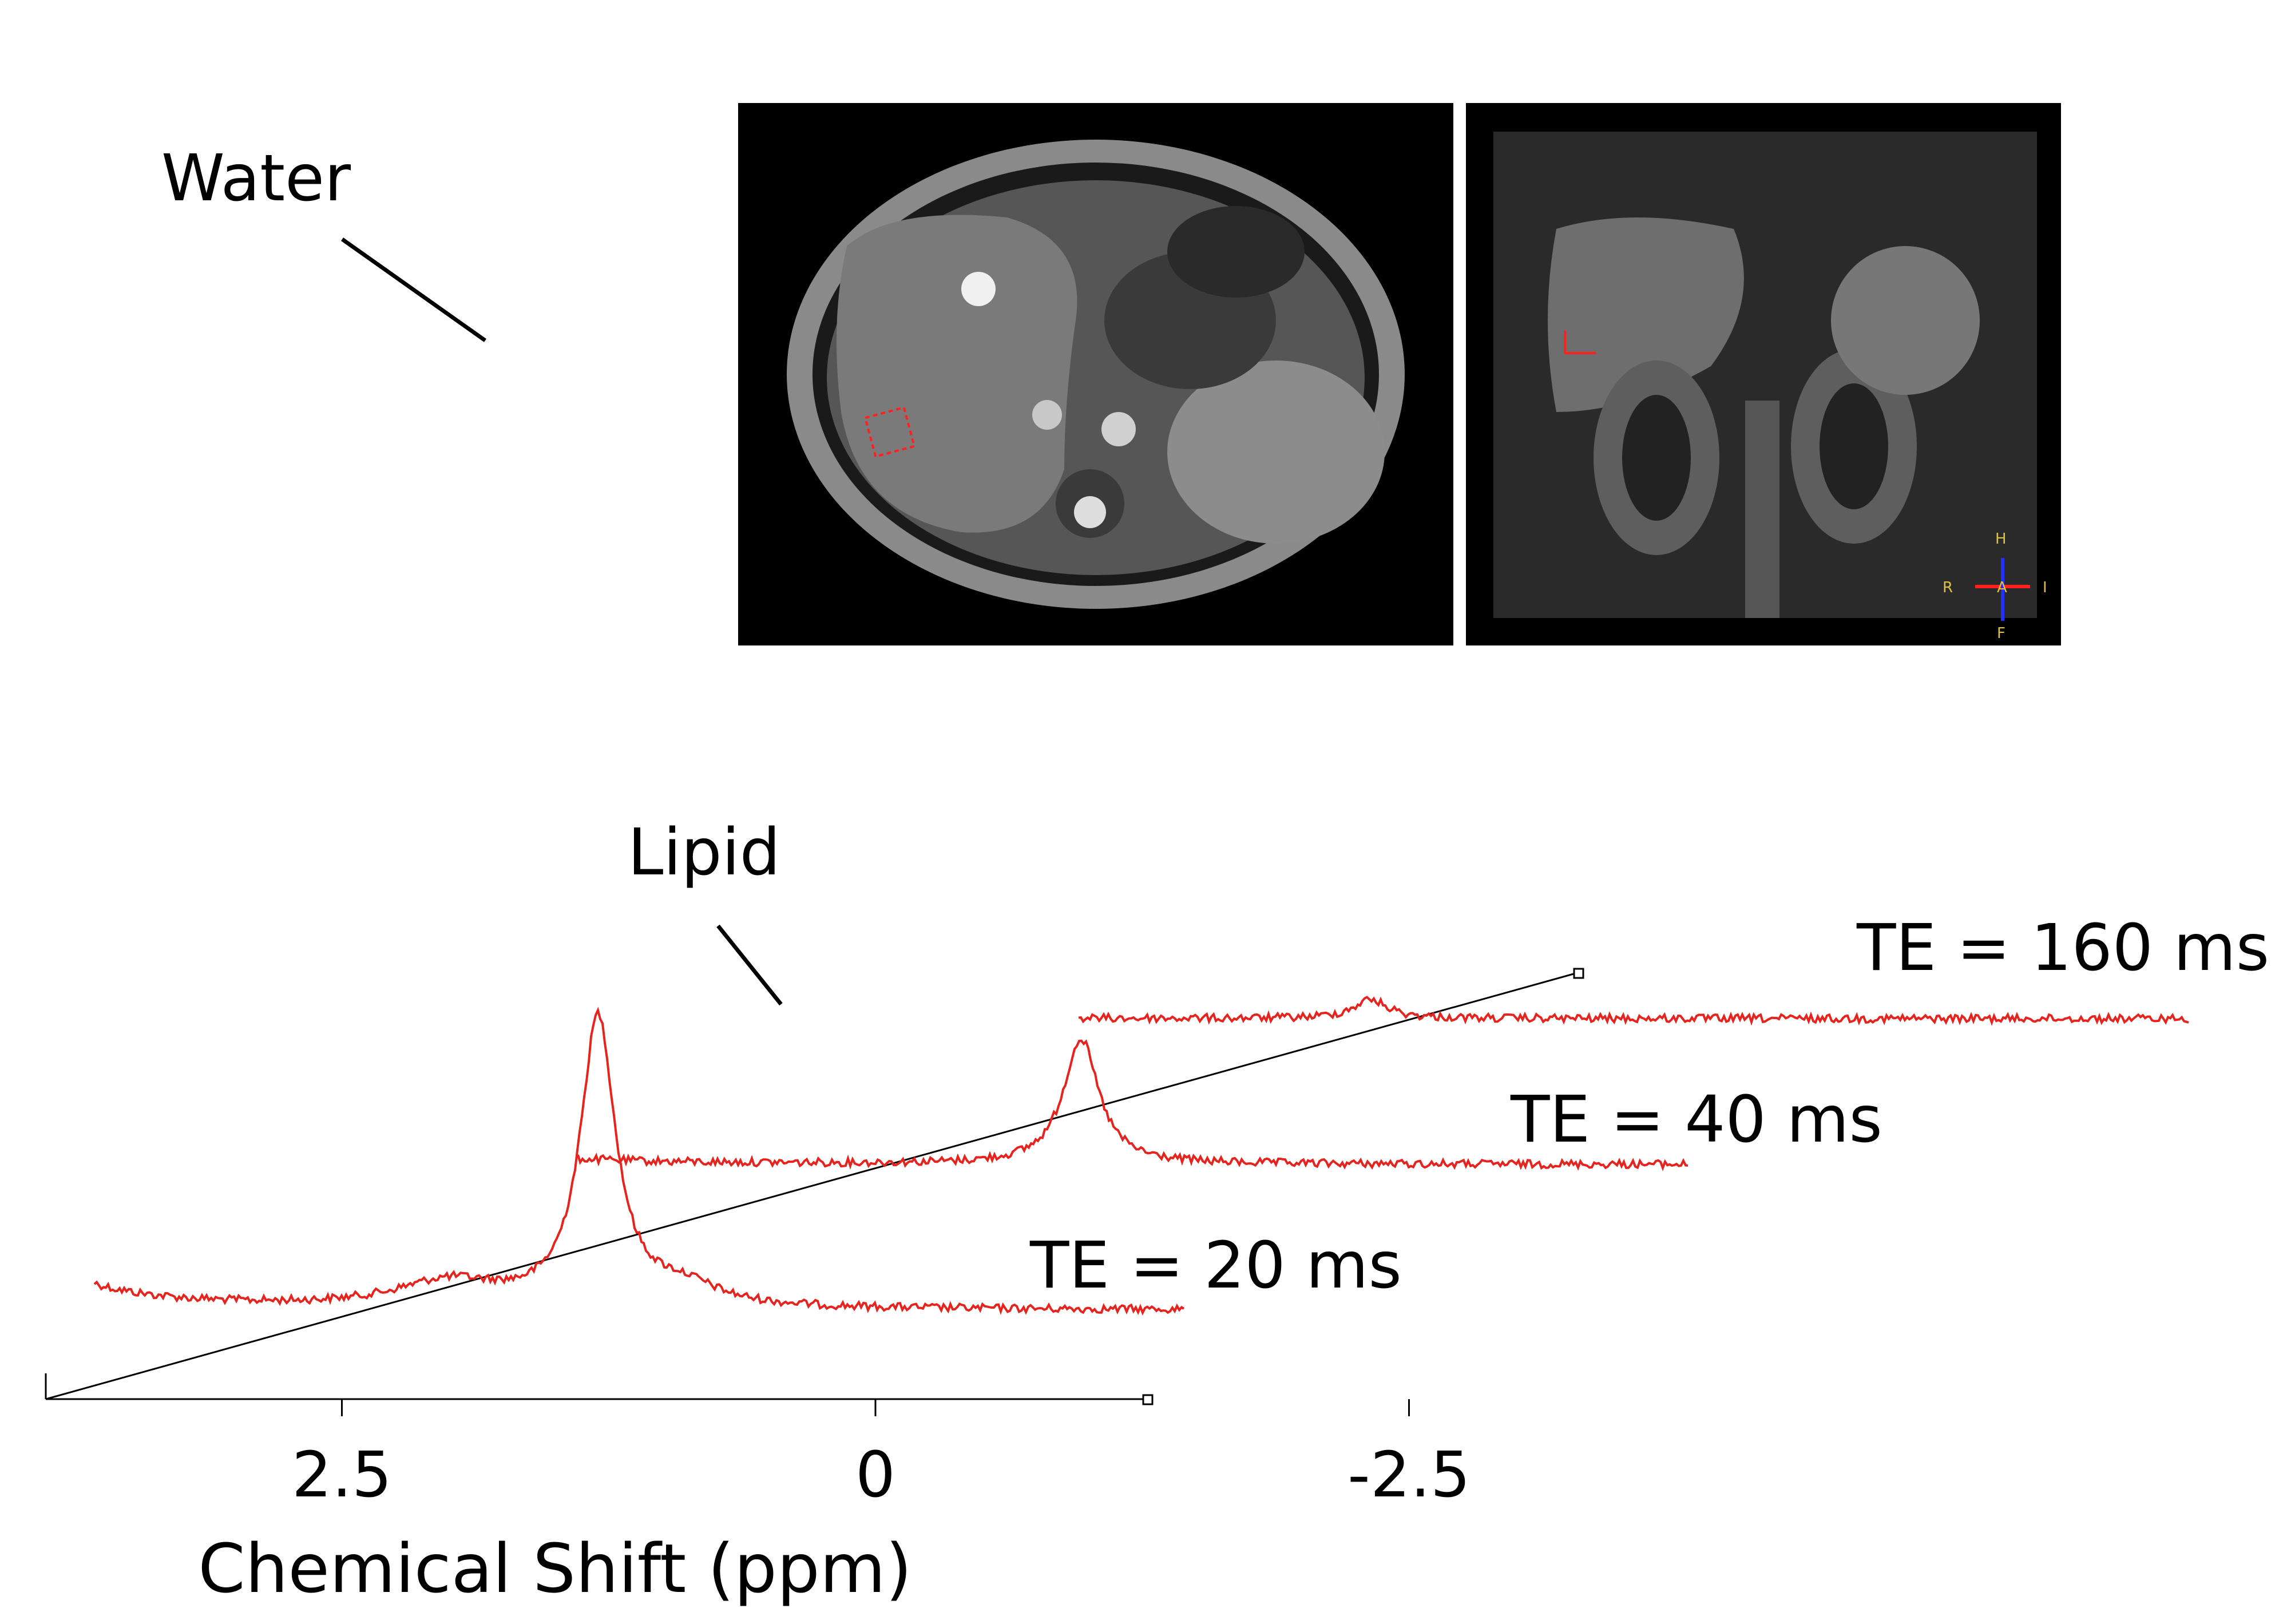 Image resolution: width=2279 pixels, height=1624 pixels. Describe the element at coordinates (705, 910) in the screenshot. I see `lipid-annotation: Lipid` at that location.